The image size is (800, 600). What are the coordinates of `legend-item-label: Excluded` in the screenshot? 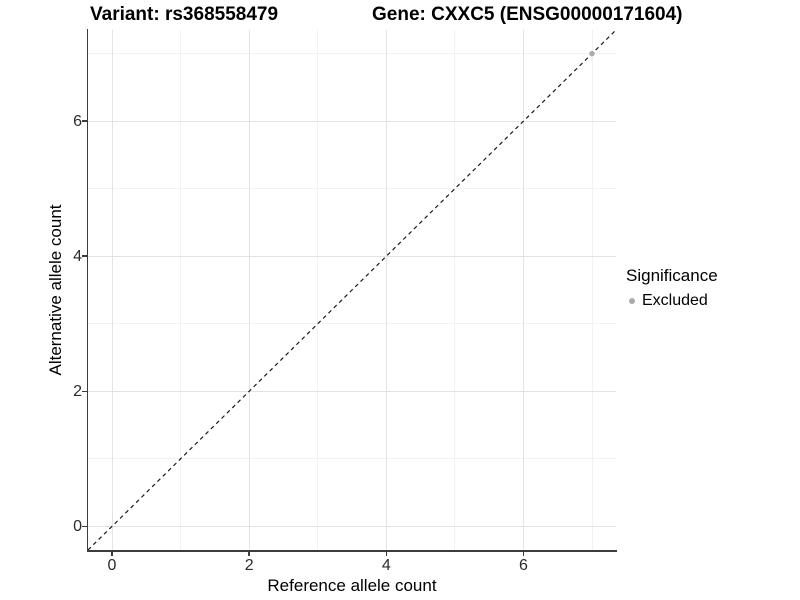 It's located at (675, 300).